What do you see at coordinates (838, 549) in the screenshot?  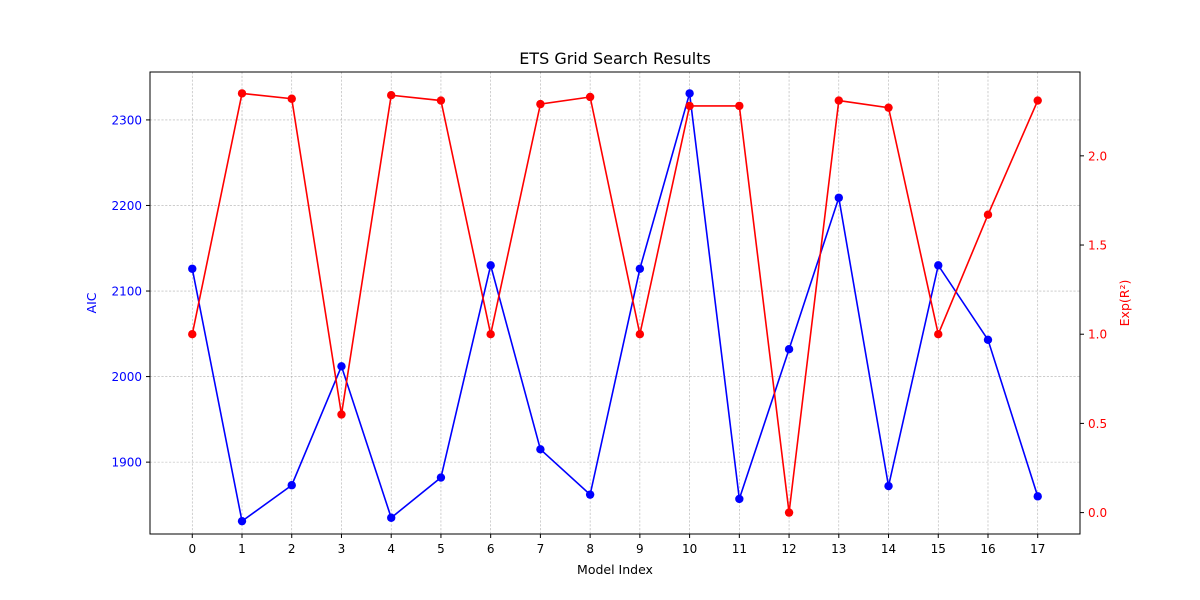 I see `x-tick-label: 13` at bounding box center [838, 549].